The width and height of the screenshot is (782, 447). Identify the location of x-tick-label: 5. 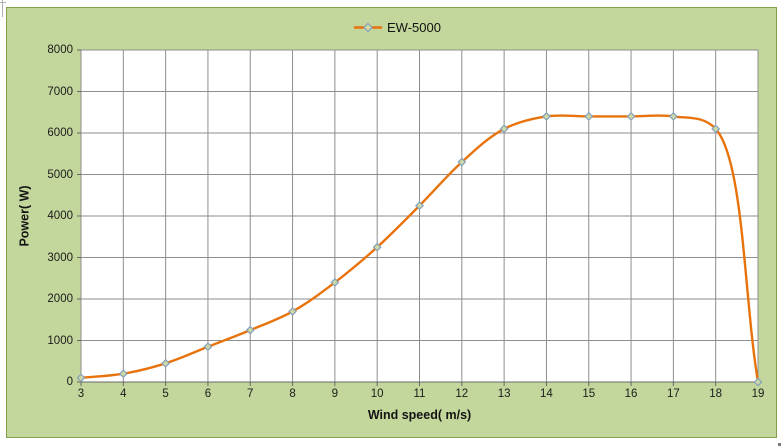
(165, 394).